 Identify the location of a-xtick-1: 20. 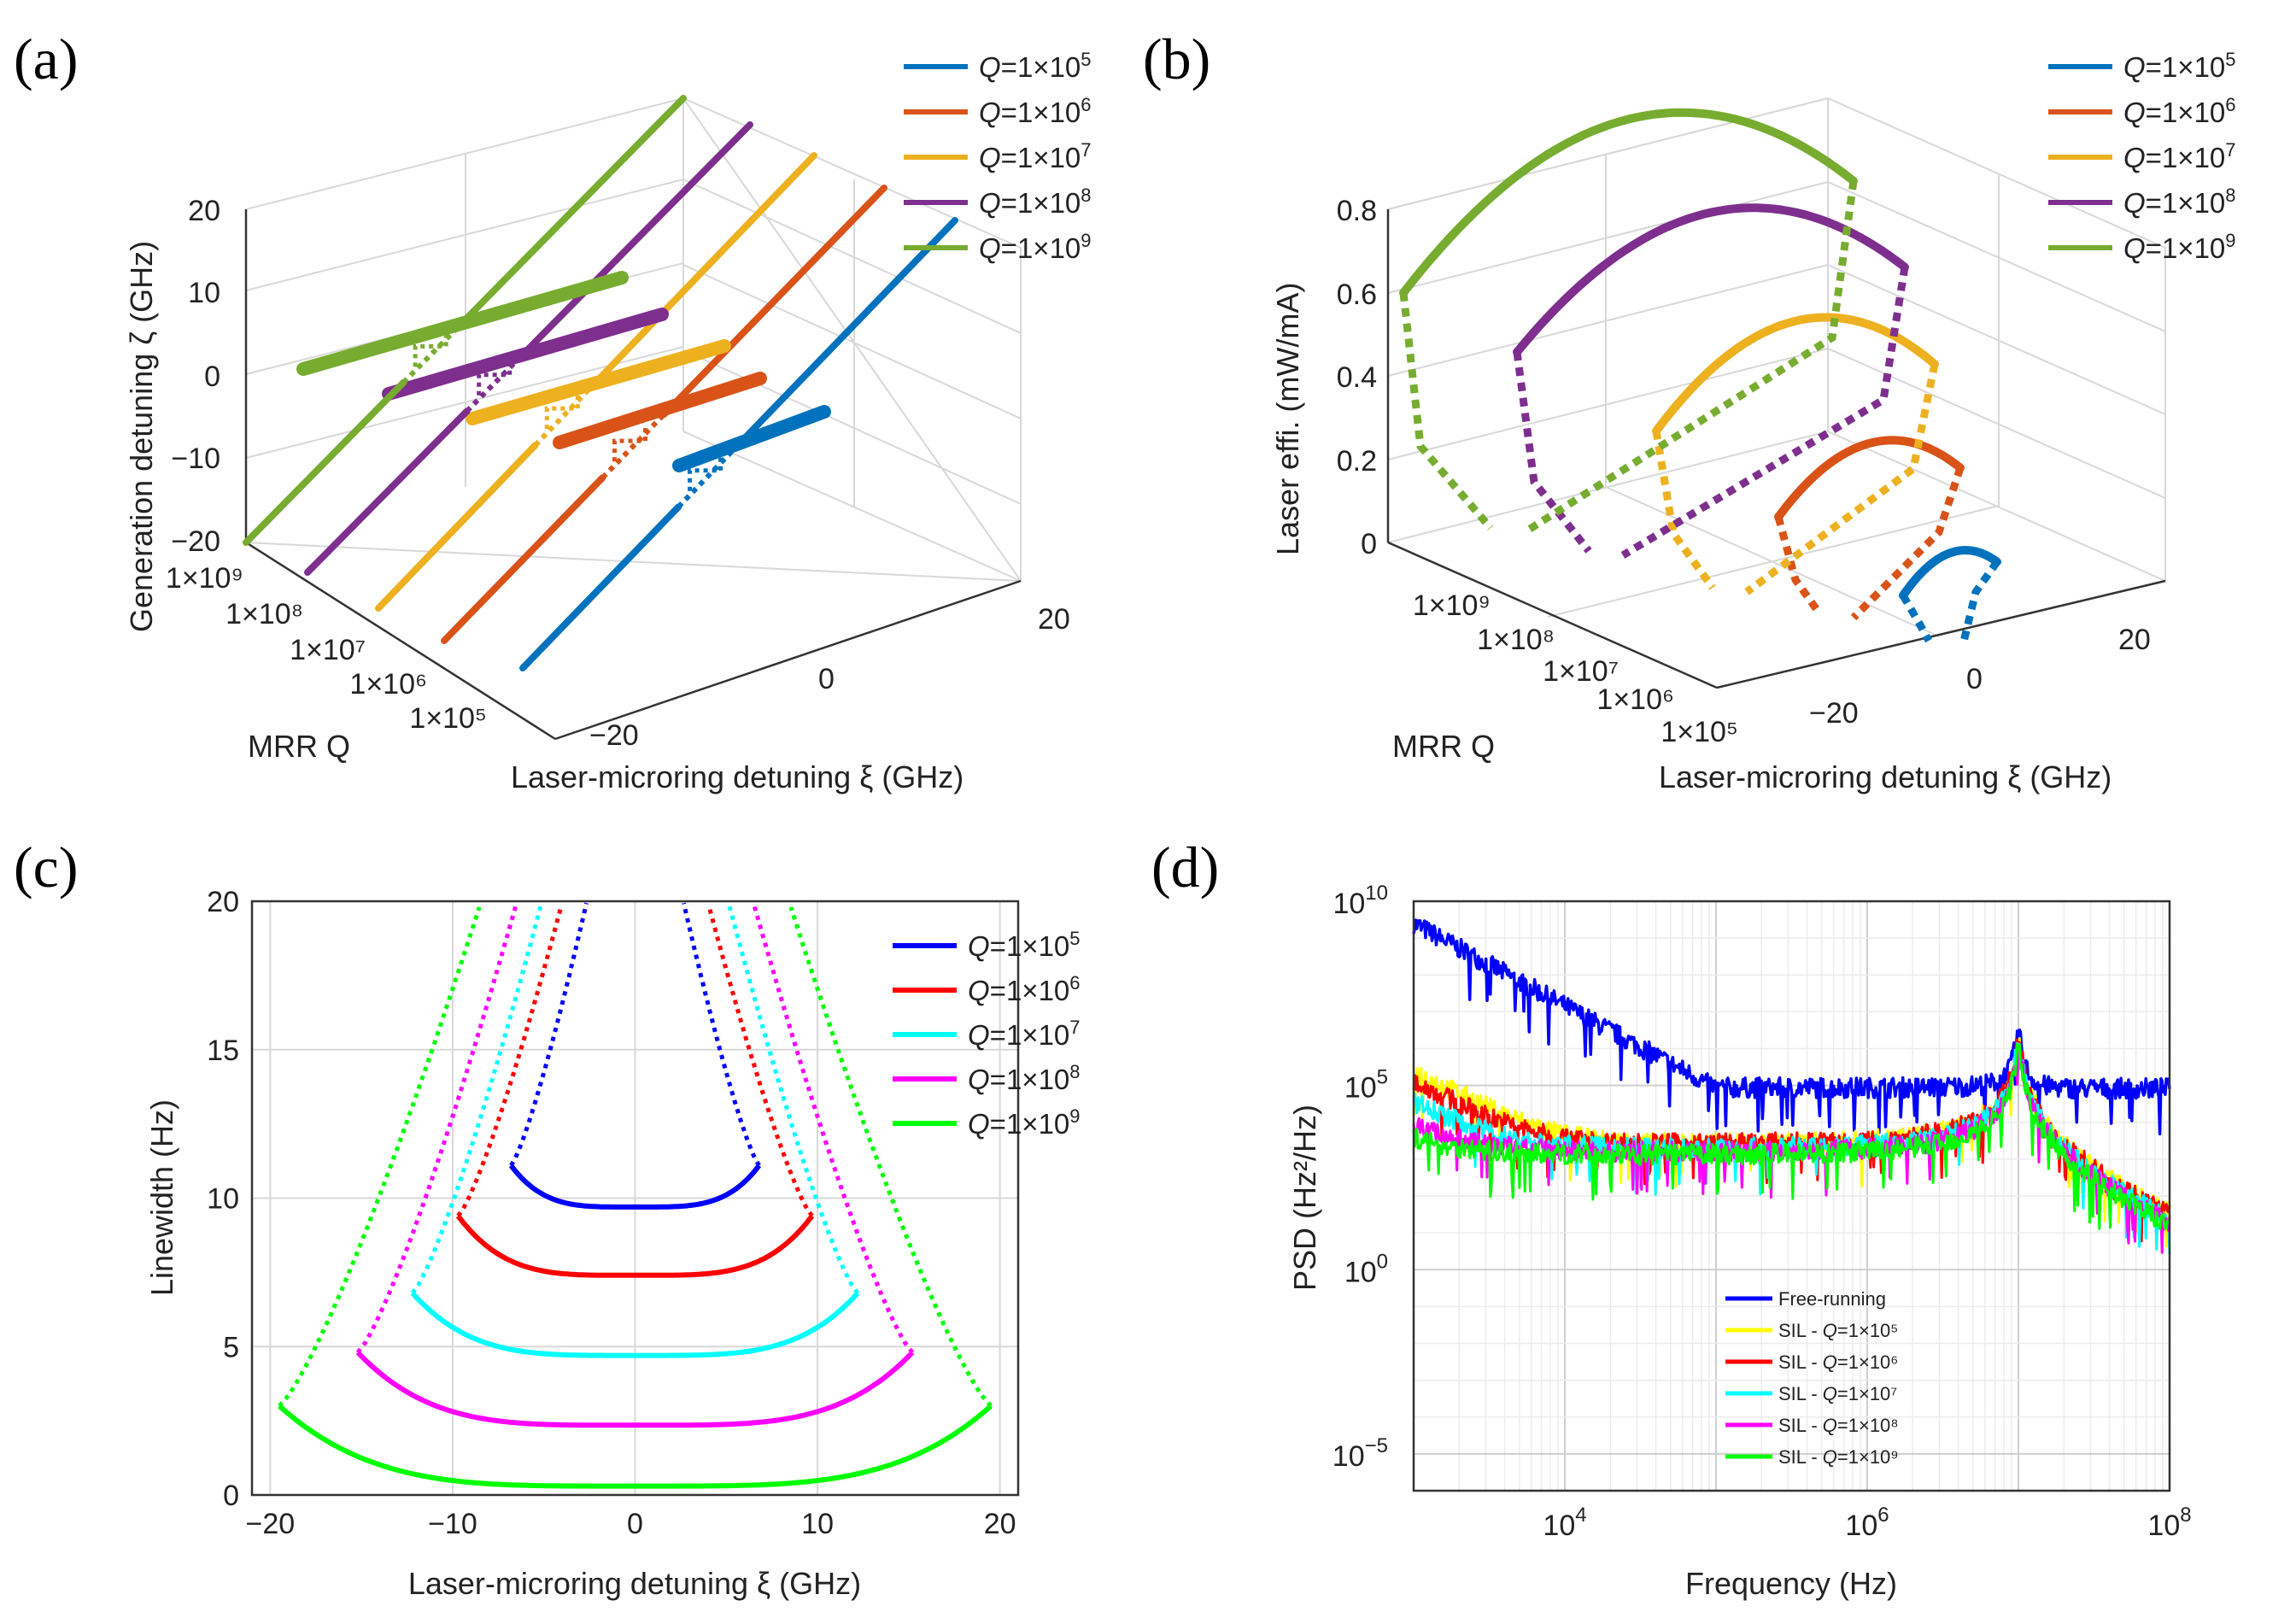
(1054, 619).